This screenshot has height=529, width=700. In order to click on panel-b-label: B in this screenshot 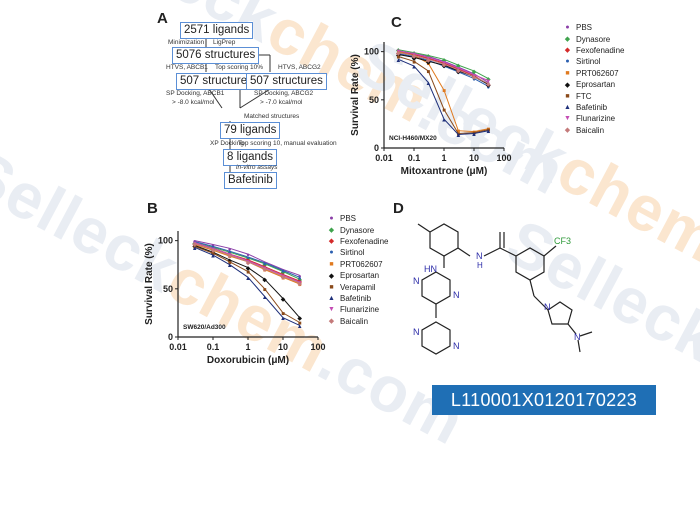, I will do `click(152, 208)`.